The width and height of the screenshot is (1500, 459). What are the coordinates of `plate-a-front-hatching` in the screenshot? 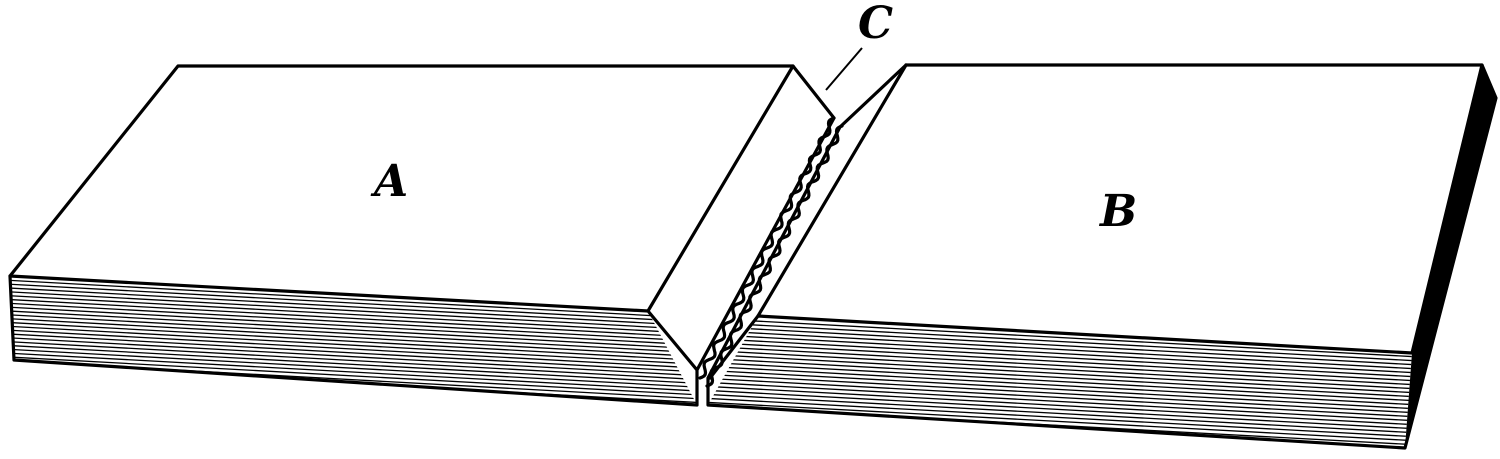 It's located at (353, 341).